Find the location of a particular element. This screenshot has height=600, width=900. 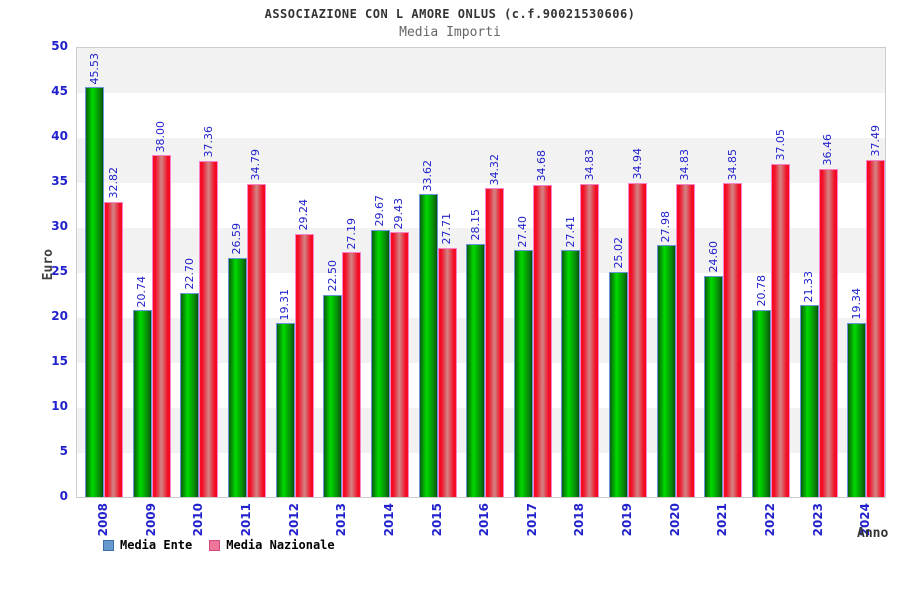

x-tick-2012: 2012 is located at coordinates (294, 520).